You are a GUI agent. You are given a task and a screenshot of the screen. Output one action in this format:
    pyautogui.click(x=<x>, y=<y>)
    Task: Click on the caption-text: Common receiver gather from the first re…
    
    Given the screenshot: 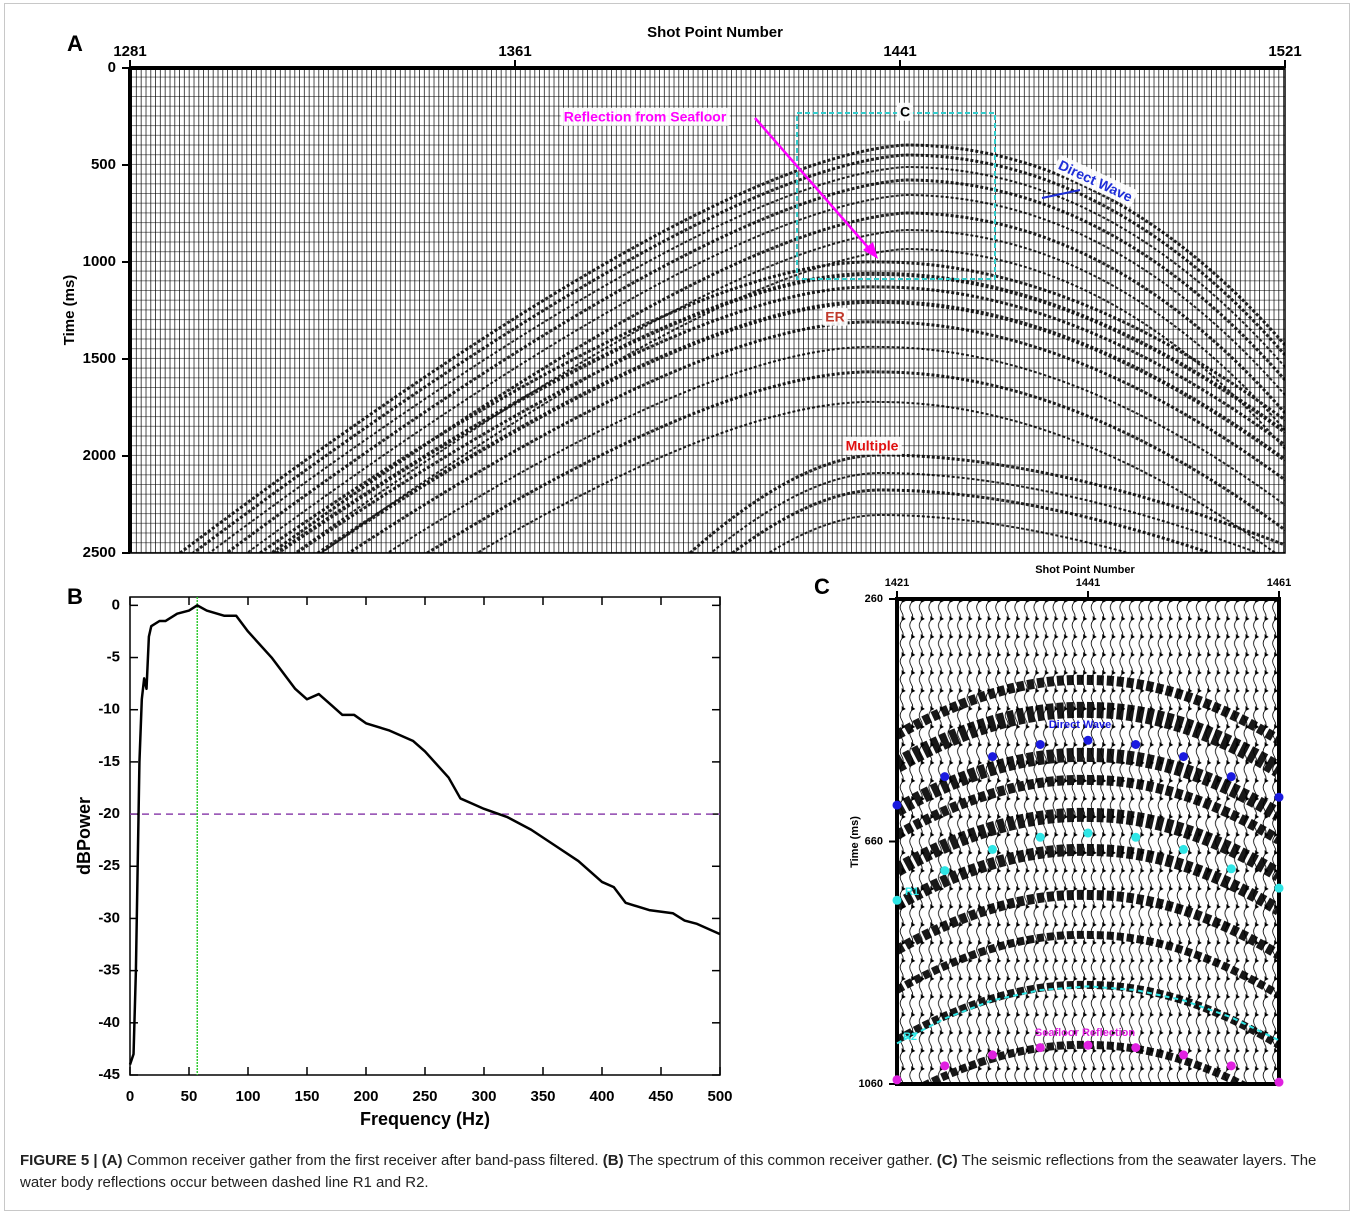 What is the action you would take?
    pyautogui.click(x=362, y=1160)
    